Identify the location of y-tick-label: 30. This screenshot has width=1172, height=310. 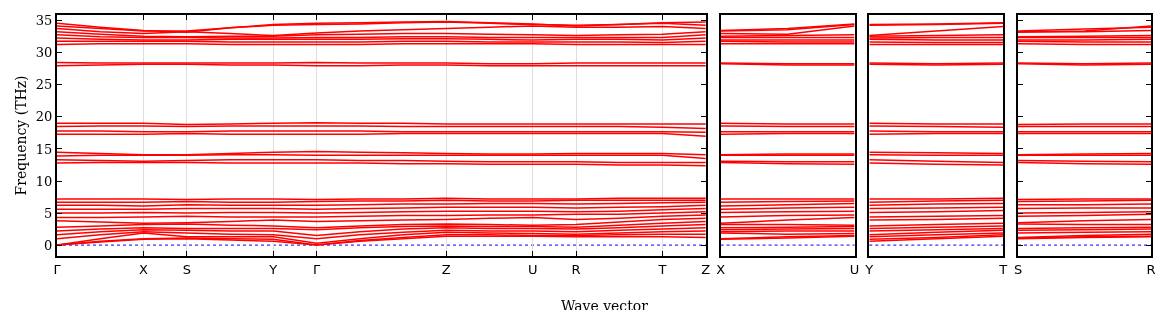
(44, 53).